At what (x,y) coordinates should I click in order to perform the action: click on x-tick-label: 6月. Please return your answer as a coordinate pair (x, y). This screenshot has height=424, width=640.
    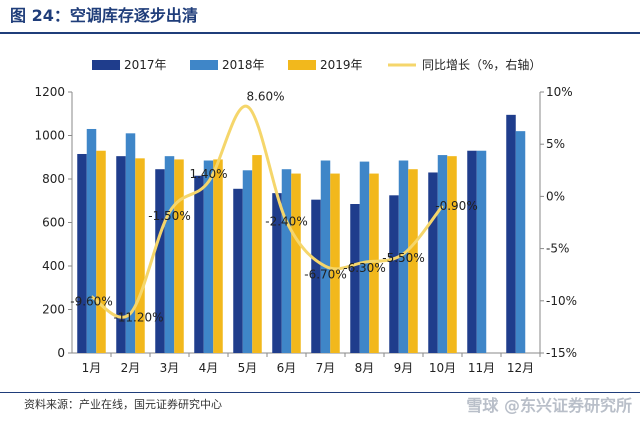
    Looking at the image, I should click on (287, 368).